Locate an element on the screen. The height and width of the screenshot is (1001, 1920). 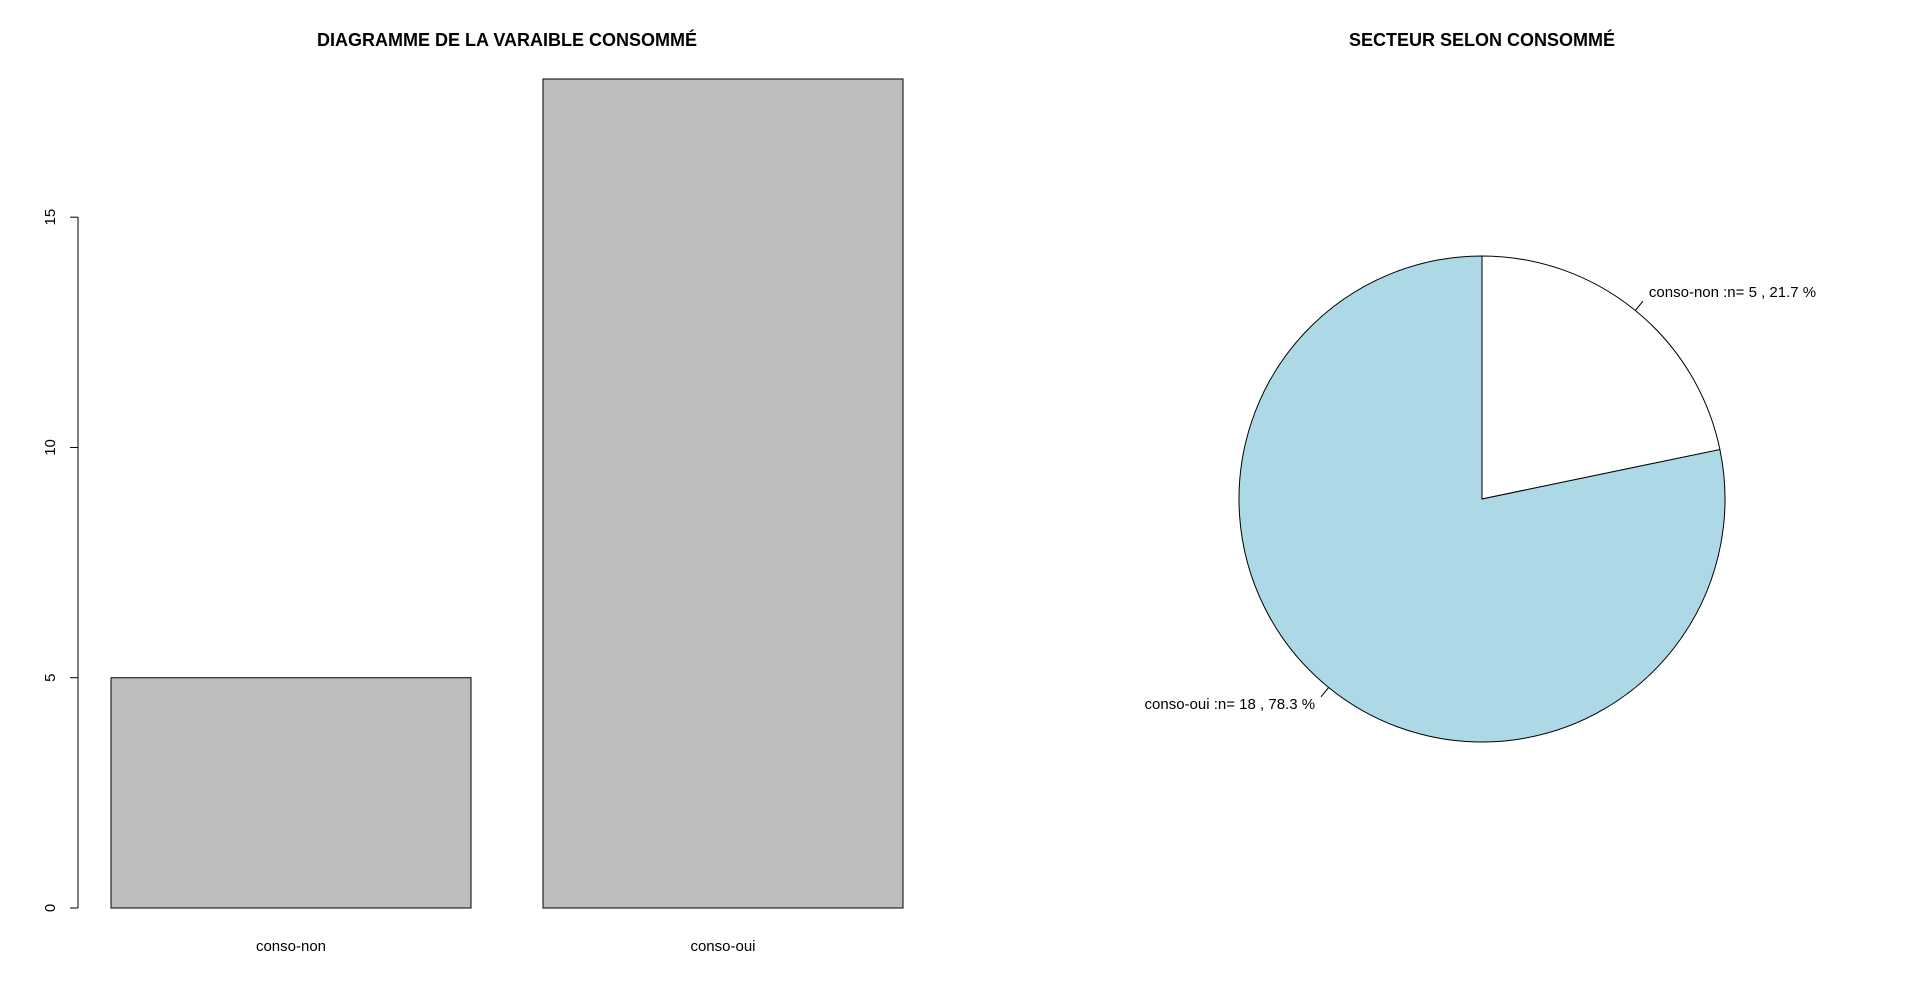
bar-chart-title: DIAGRAMME DE LA VARAIBLE CONSOMMÉ is located at coordinates (507, 39).